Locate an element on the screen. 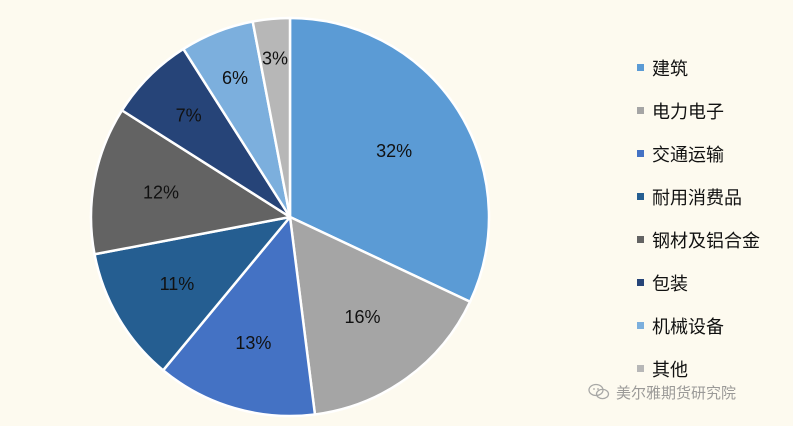  slice-value-label-1: 32% is located at coordinates (394, 151).